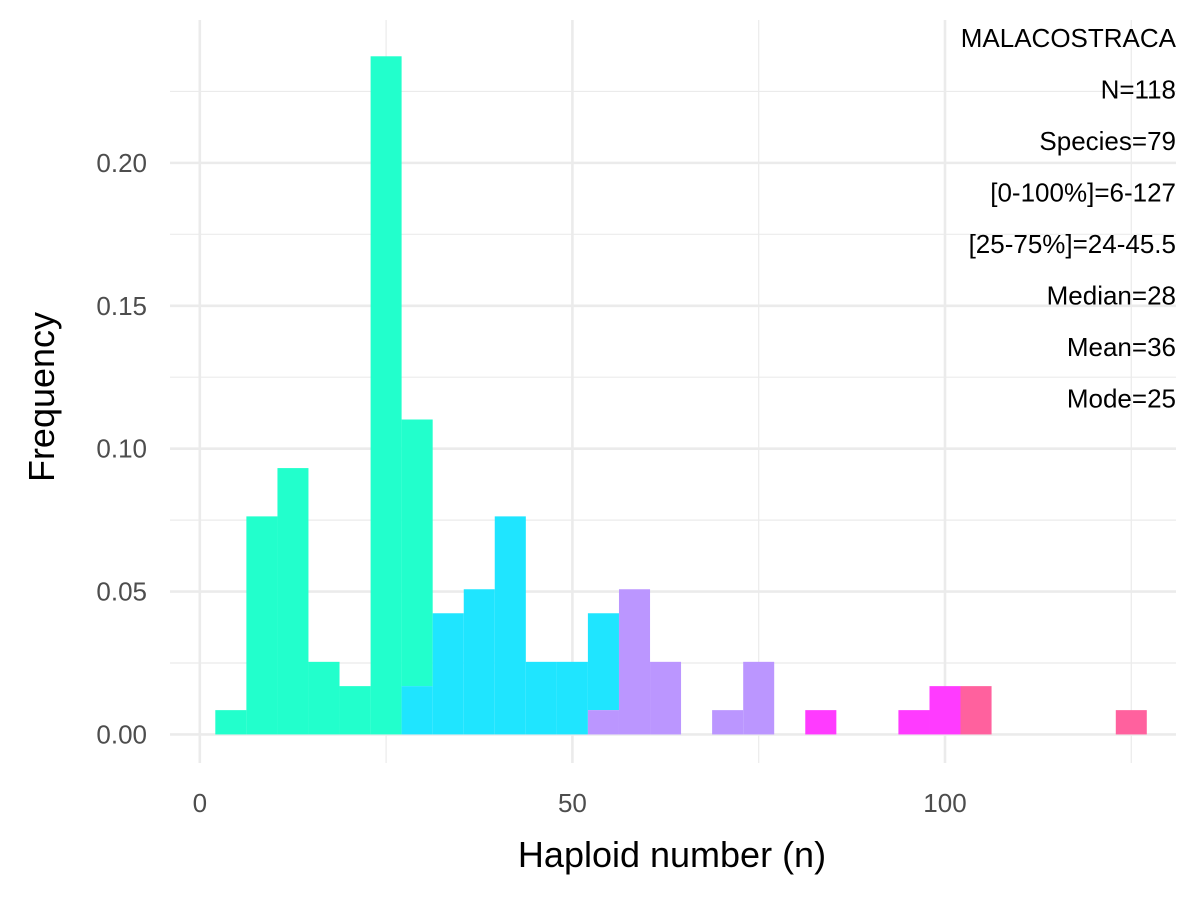  Describe the element at coordinates (1107, 141) in the screenshot. I see `stats-annotation-line: Species=79` at that location.